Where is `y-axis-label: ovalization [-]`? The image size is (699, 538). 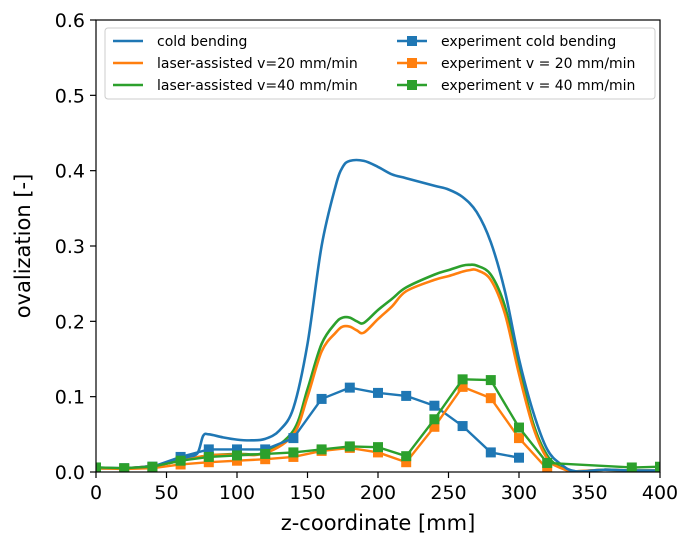
y-axis-label: ovalization [-] is located at coordinates (23, 246).